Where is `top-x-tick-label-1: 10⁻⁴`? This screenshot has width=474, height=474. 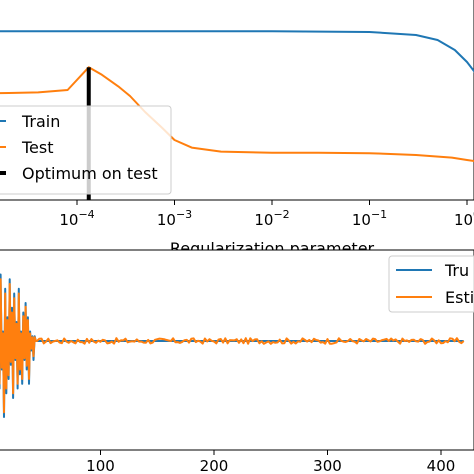 top-x-tick-label-1: 10⁻⁴ is located at coordinates (76, 218).